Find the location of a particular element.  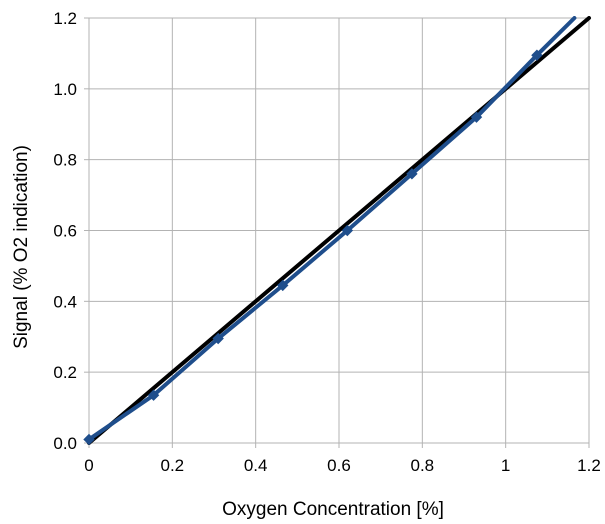

x-tick-label-0: 0 is located at coordinates (88, 465).